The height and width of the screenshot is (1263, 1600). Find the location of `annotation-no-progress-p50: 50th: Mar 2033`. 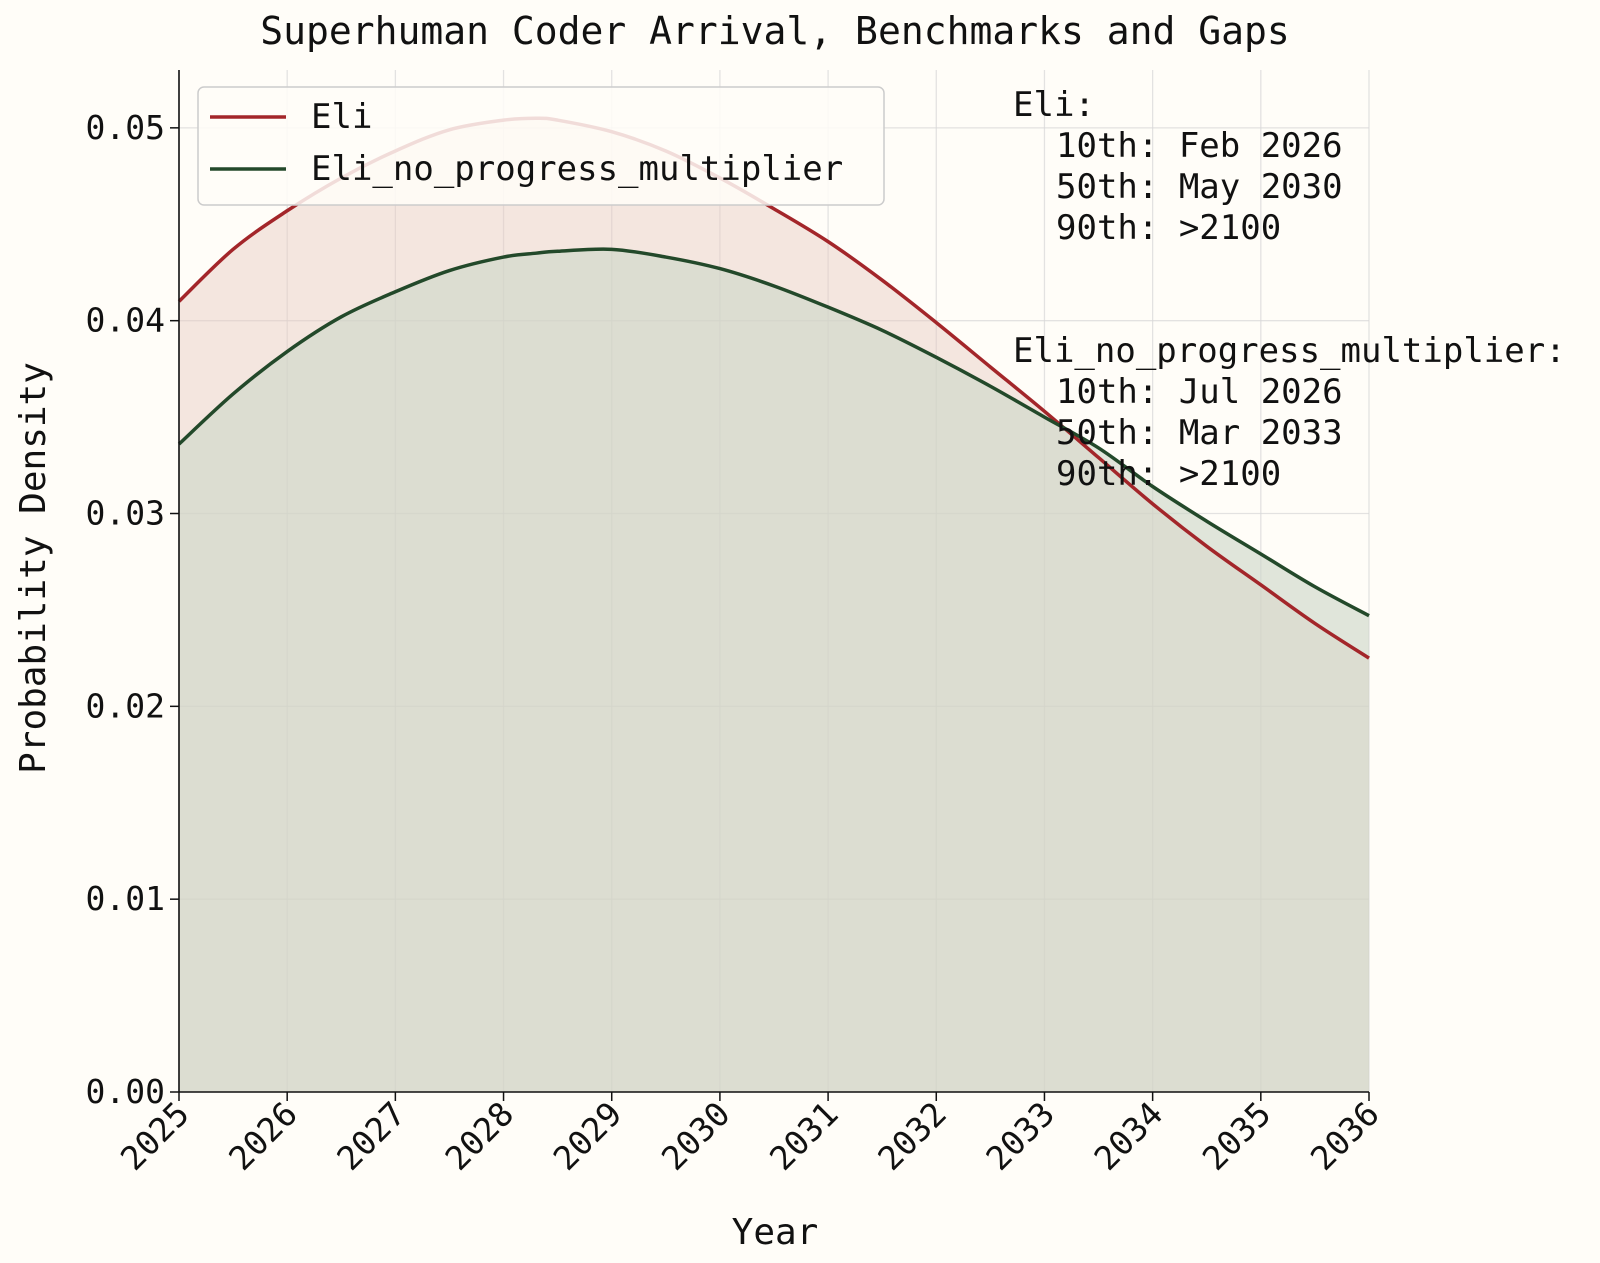

annotation-no-progress-p50: 50th: Mar 2033 is located at coordinates (1199, 433).